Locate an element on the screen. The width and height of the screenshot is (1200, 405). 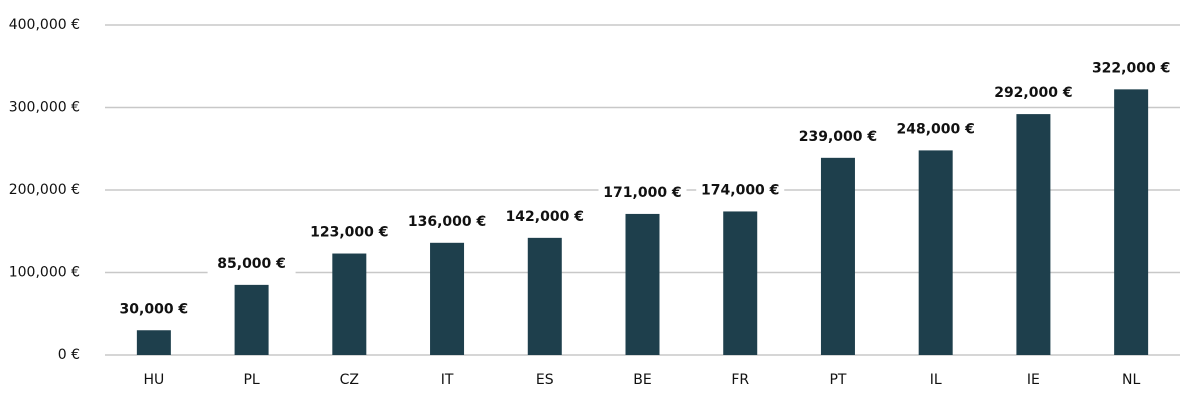
x-tick-label: CZ is located at coordinates (349, 380).